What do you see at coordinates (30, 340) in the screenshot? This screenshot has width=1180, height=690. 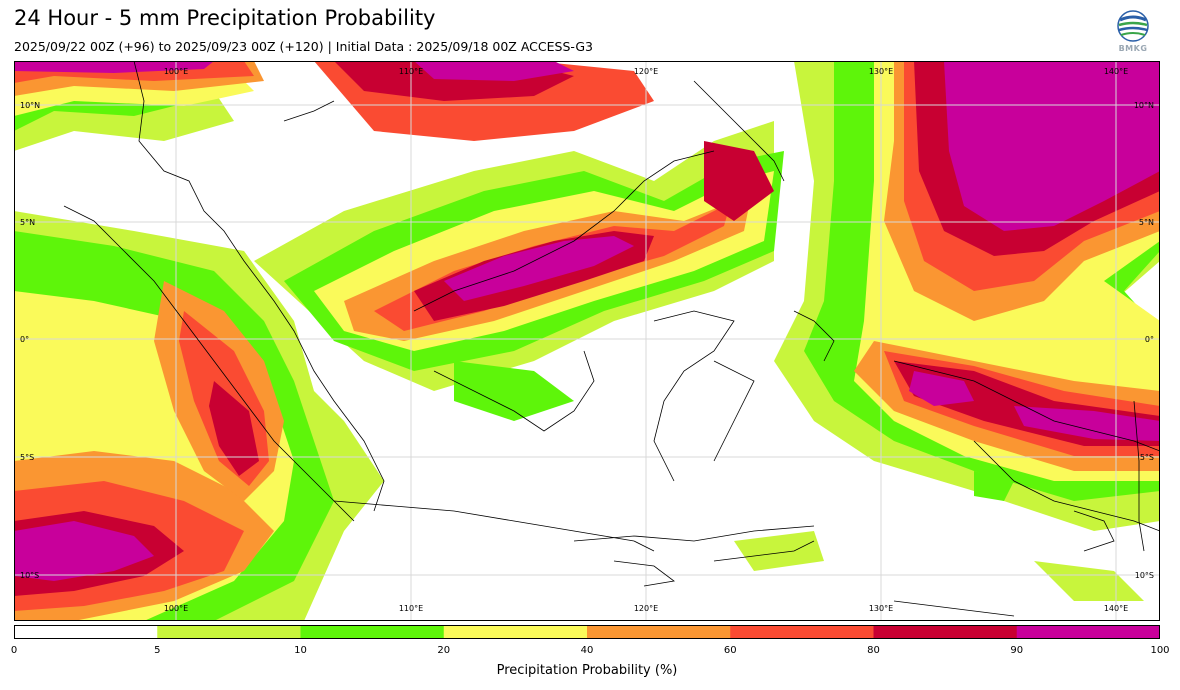 I see `lat-labels-left: 10°N 5°N 0° 5°S 10°S` at bounding box center [30, 340].